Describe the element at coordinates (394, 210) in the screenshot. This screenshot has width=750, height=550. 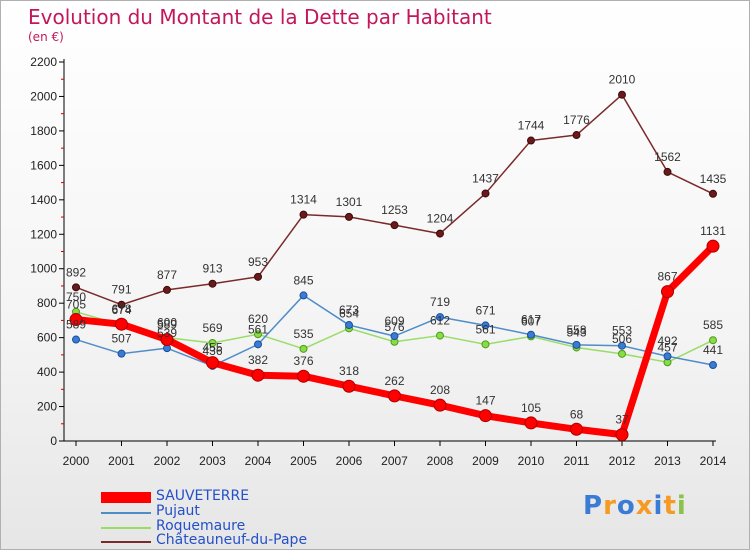
I see `data-label-chateauneuf: 1253` at that location.